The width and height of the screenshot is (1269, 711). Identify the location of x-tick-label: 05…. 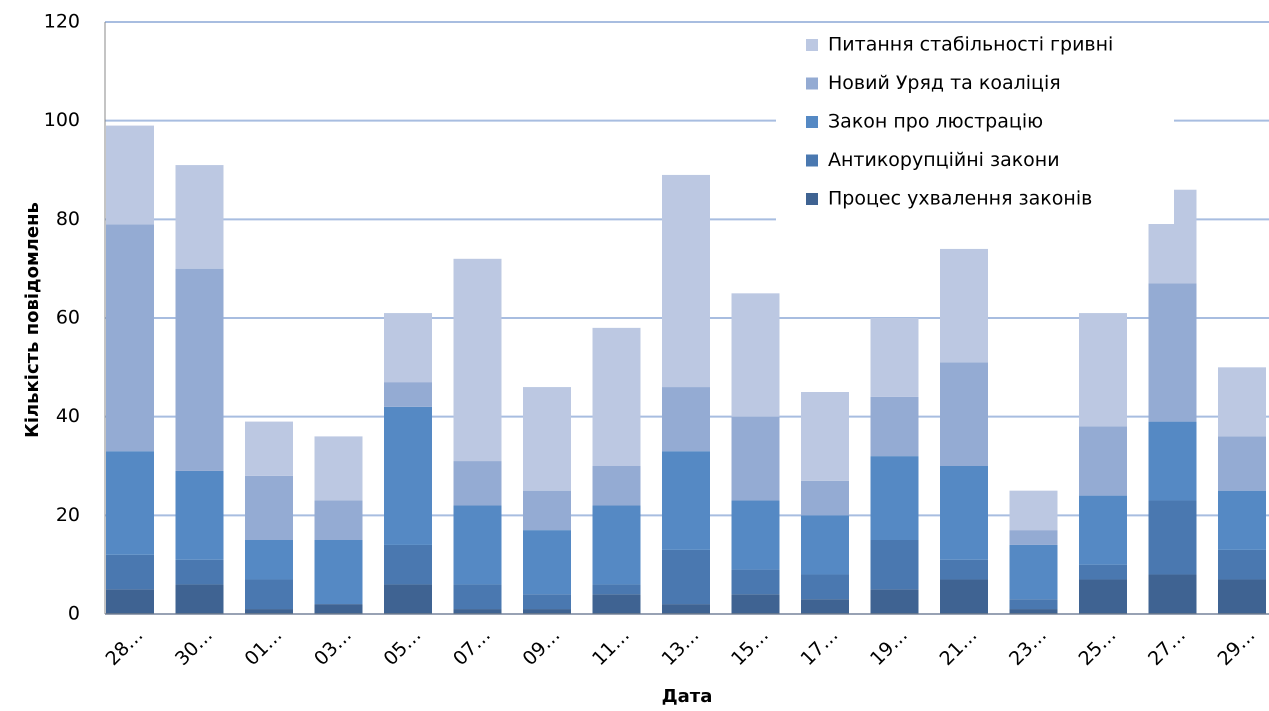
(402, 647).